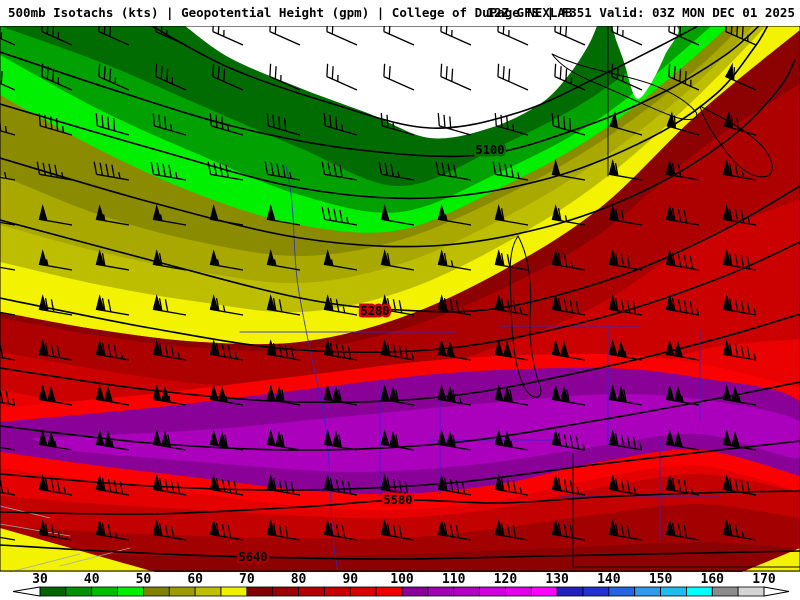 This screenshot has height=600, width=800. I want to click on height-contour-label-5640: 5640, so click(253, 557).